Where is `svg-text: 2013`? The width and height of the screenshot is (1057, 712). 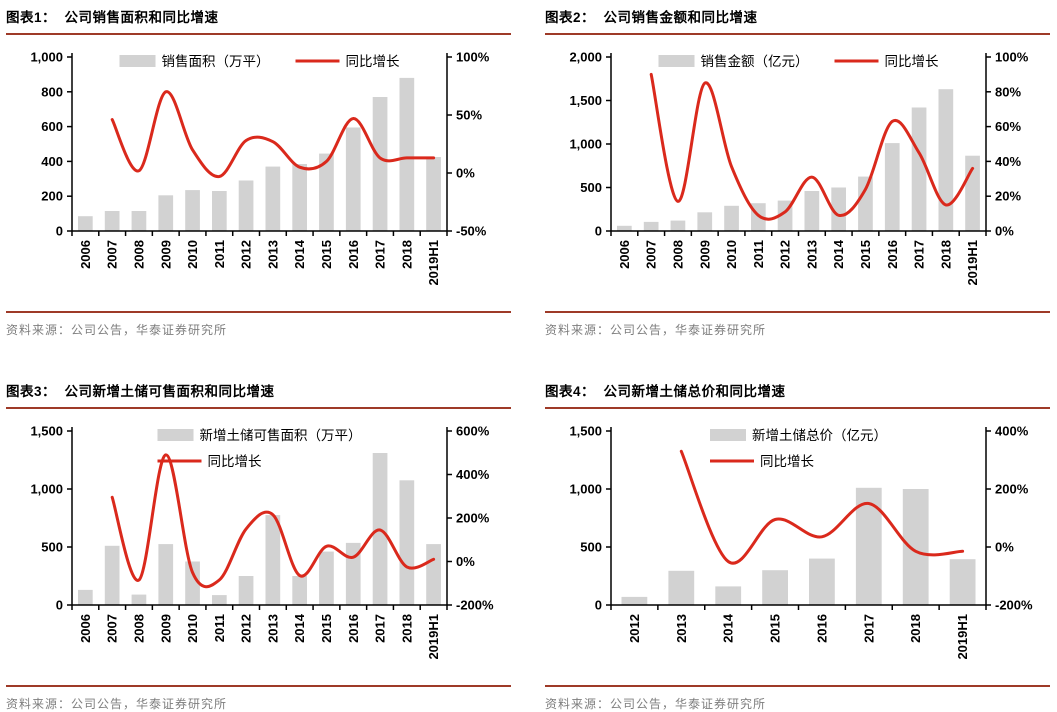
svg-text: 2013 is located at coordinates (272, 628).